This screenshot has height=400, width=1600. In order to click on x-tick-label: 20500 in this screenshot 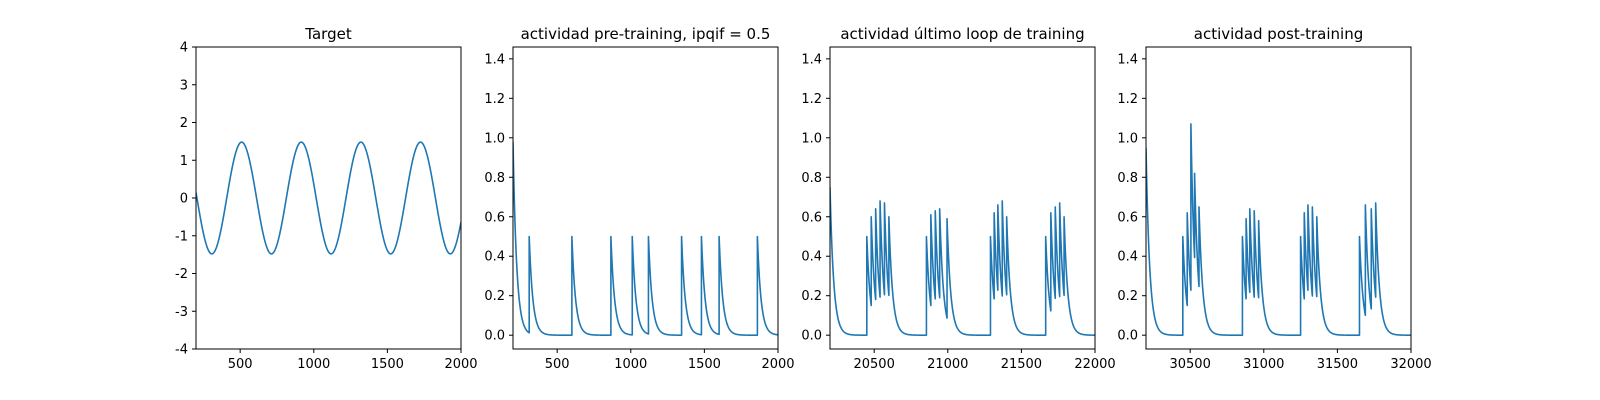, I will do `click(873, 364)`.